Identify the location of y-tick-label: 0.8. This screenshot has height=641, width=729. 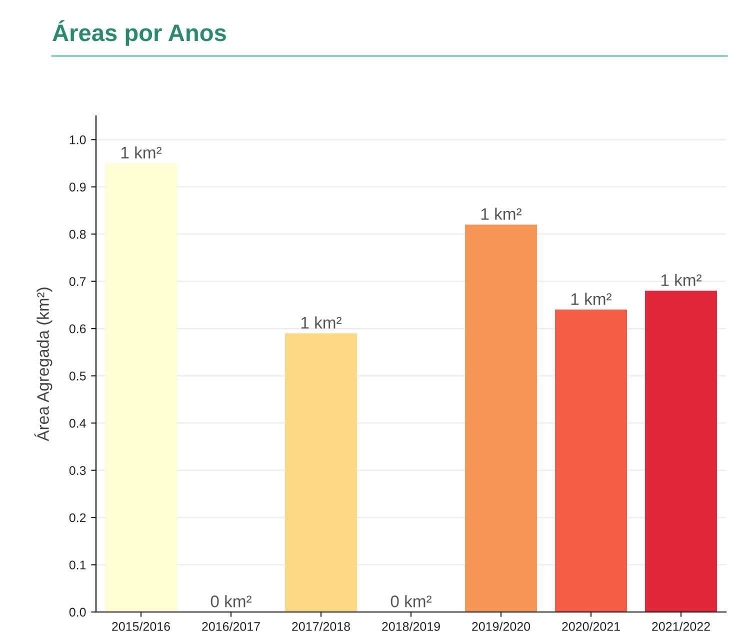
(77, 234).